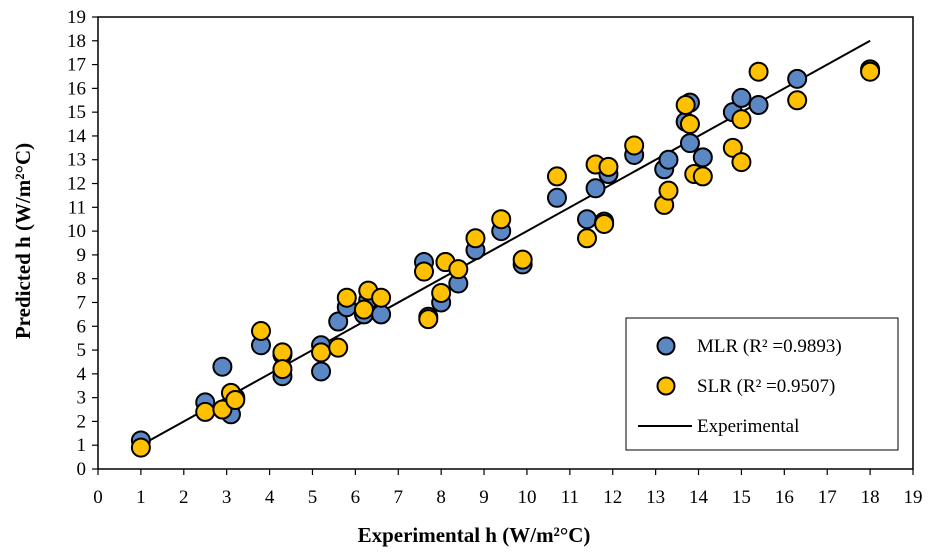 This screenshot has height=555, width=936. I want to click on y-tick-label: 15, so click(76, 112).